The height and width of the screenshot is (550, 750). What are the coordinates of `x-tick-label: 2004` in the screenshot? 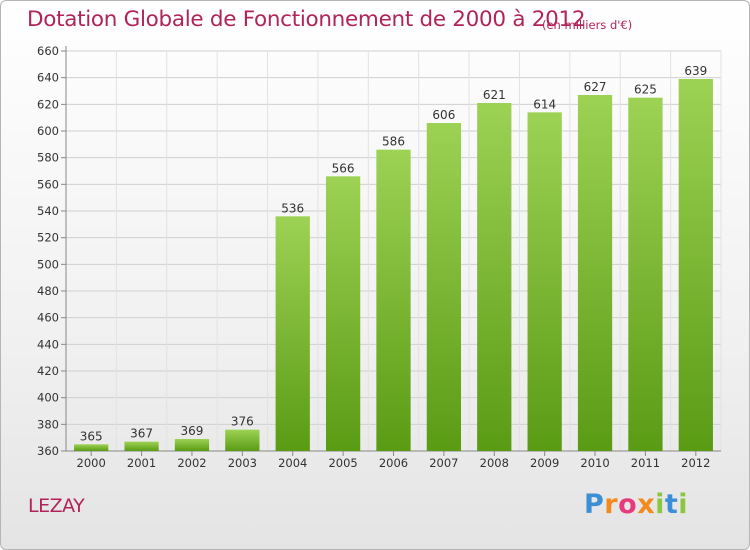 It's located at (292, 463).